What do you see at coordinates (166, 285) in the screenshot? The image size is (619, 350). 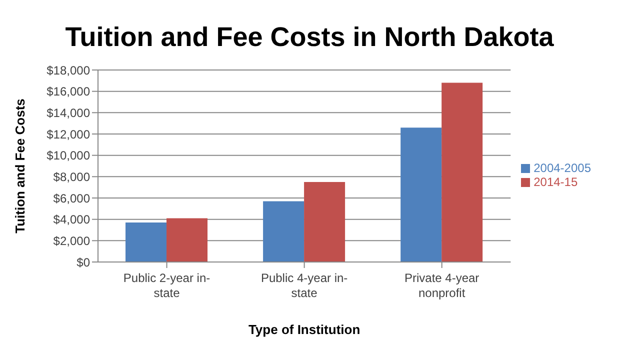 I see `x-tick-label: Public 2-year in-state` at bounding box center [166, 285].